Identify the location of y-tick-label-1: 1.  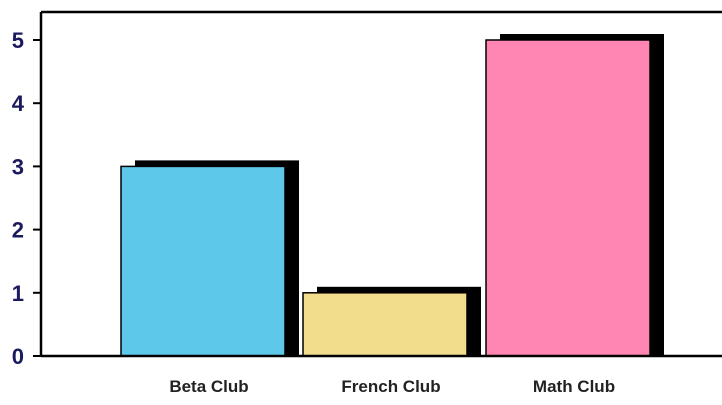
(18, 293).